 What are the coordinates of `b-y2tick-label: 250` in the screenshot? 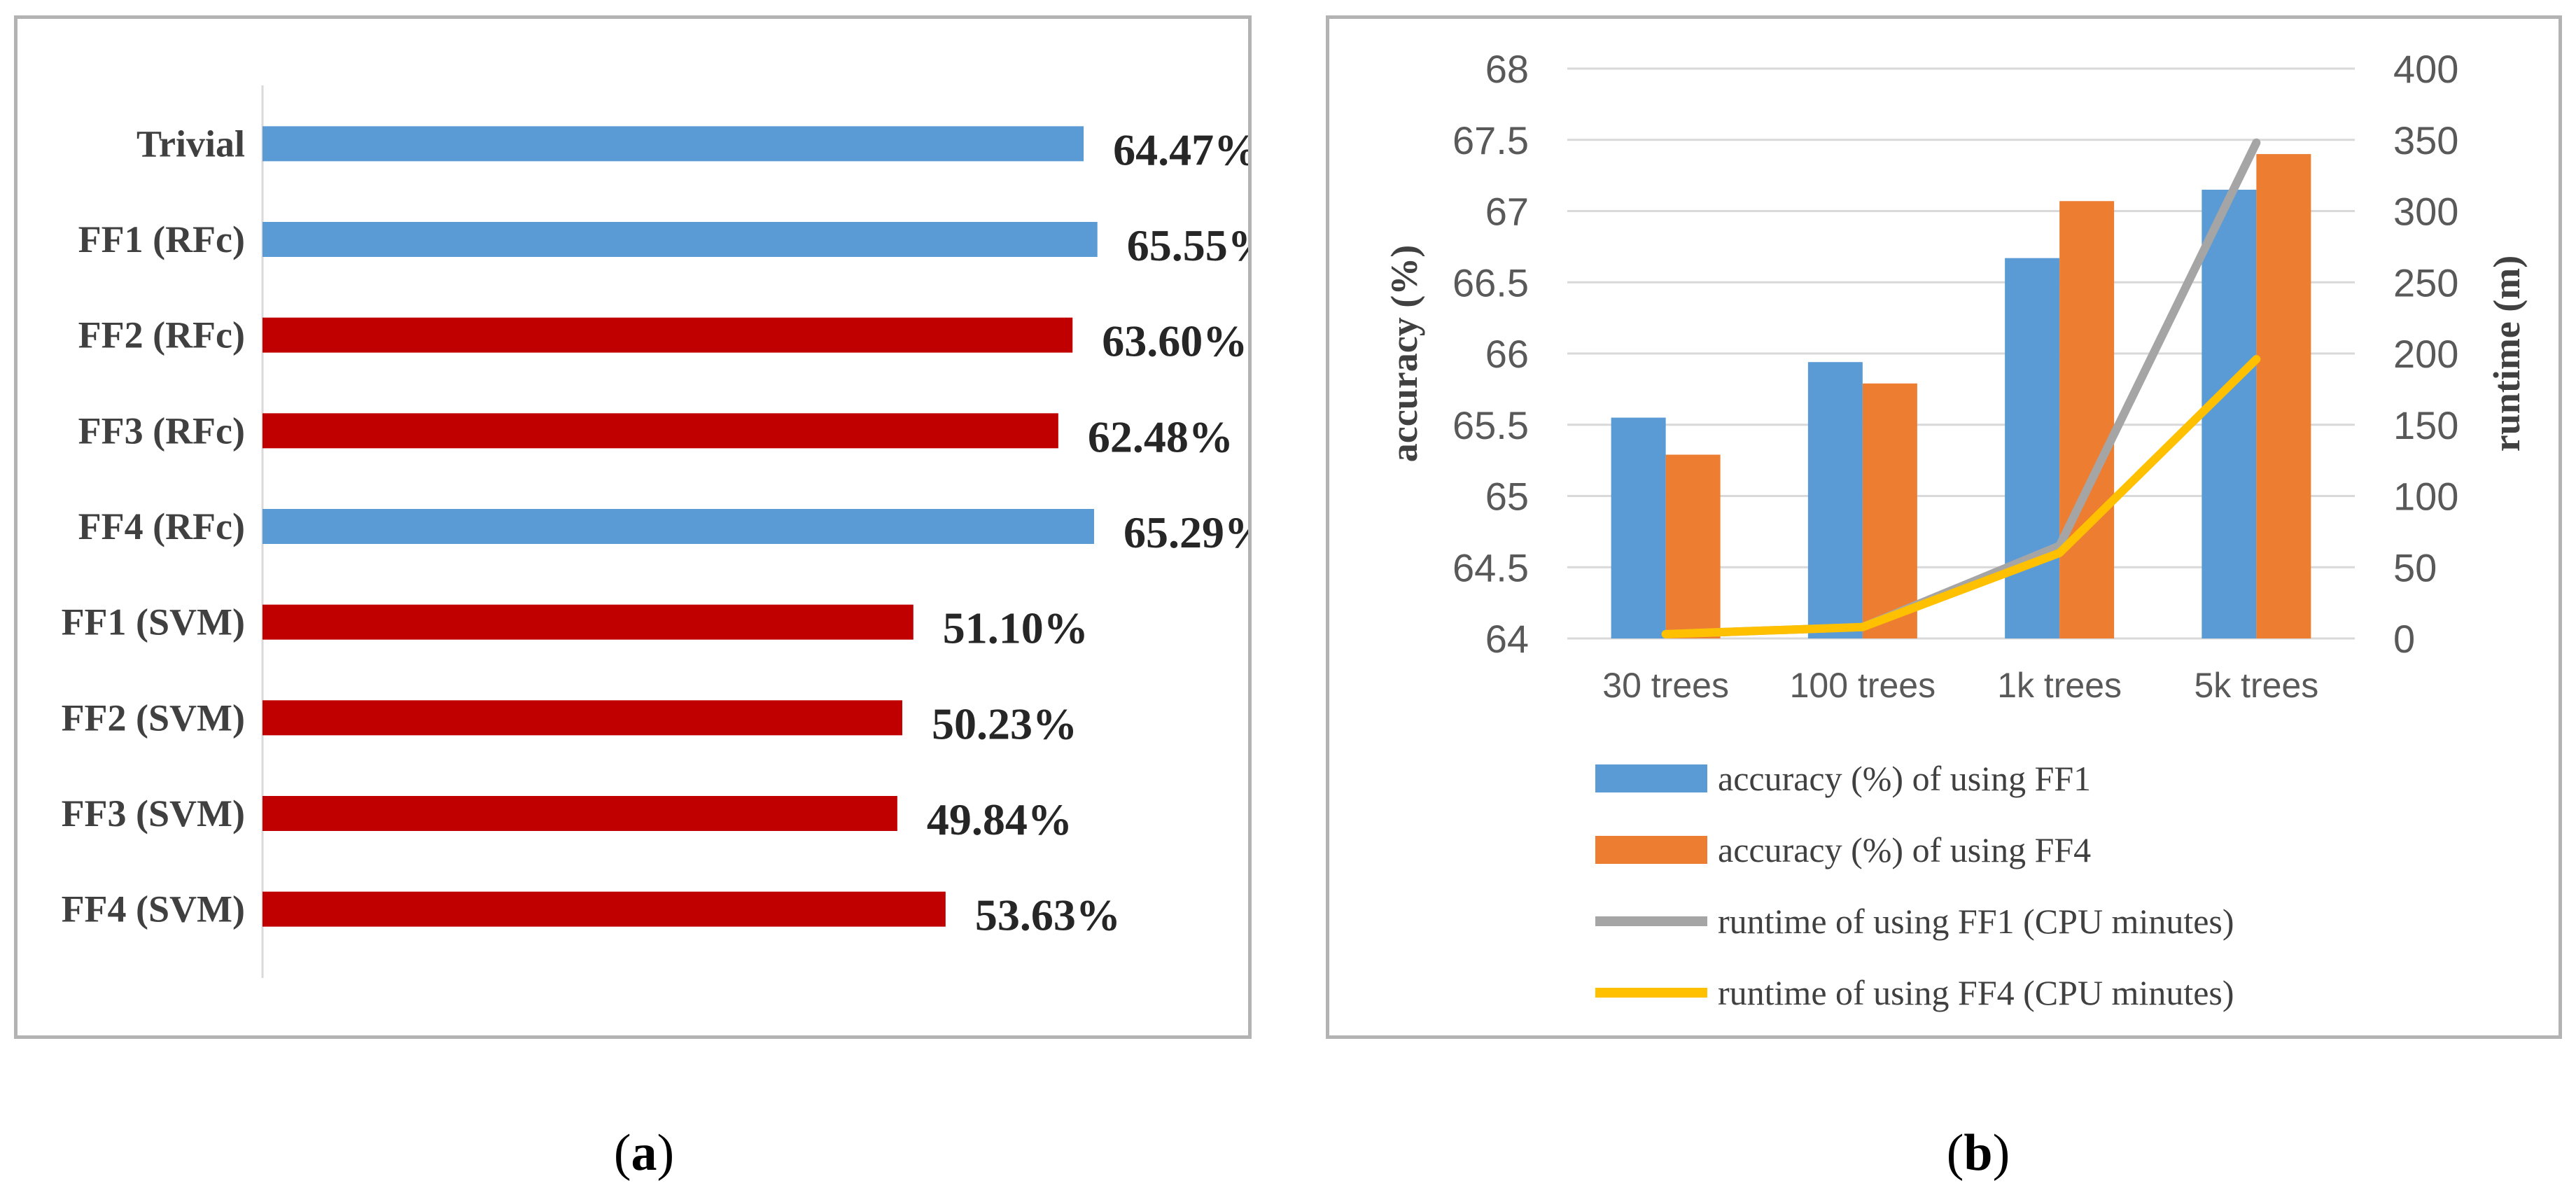 It's located at (2425, 282).